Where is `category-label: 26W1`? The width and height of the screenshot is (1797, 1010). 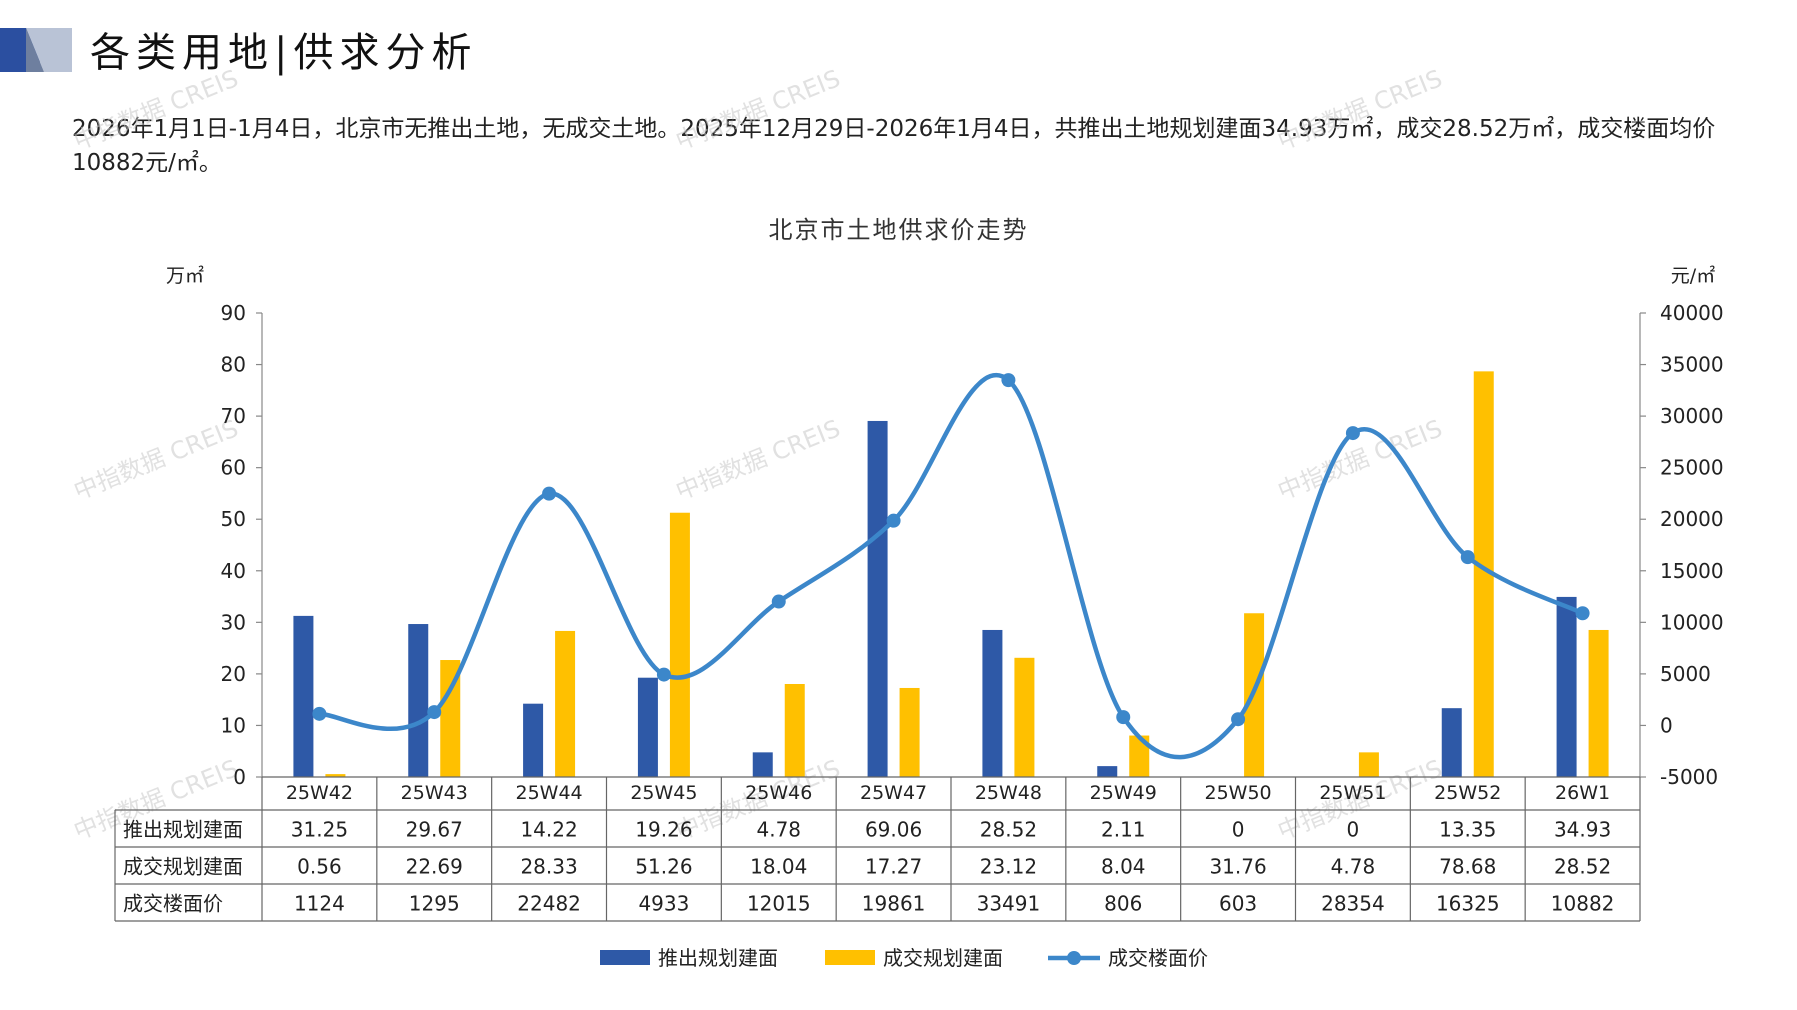
category-label: 26W1 is located at coordinates (1582, 793).